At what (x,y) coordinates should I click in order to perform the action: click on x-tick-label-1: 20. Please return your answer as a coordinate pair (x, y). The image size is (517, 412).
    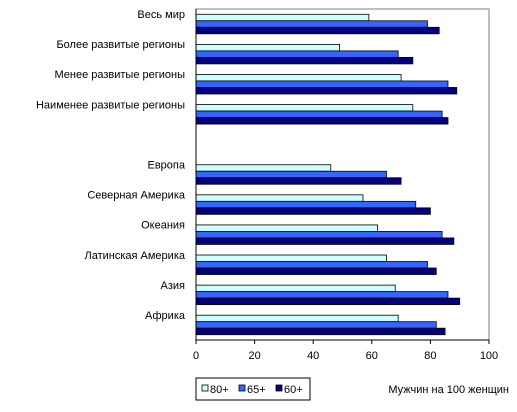
    Looking at the image, I should click on (254, 356).